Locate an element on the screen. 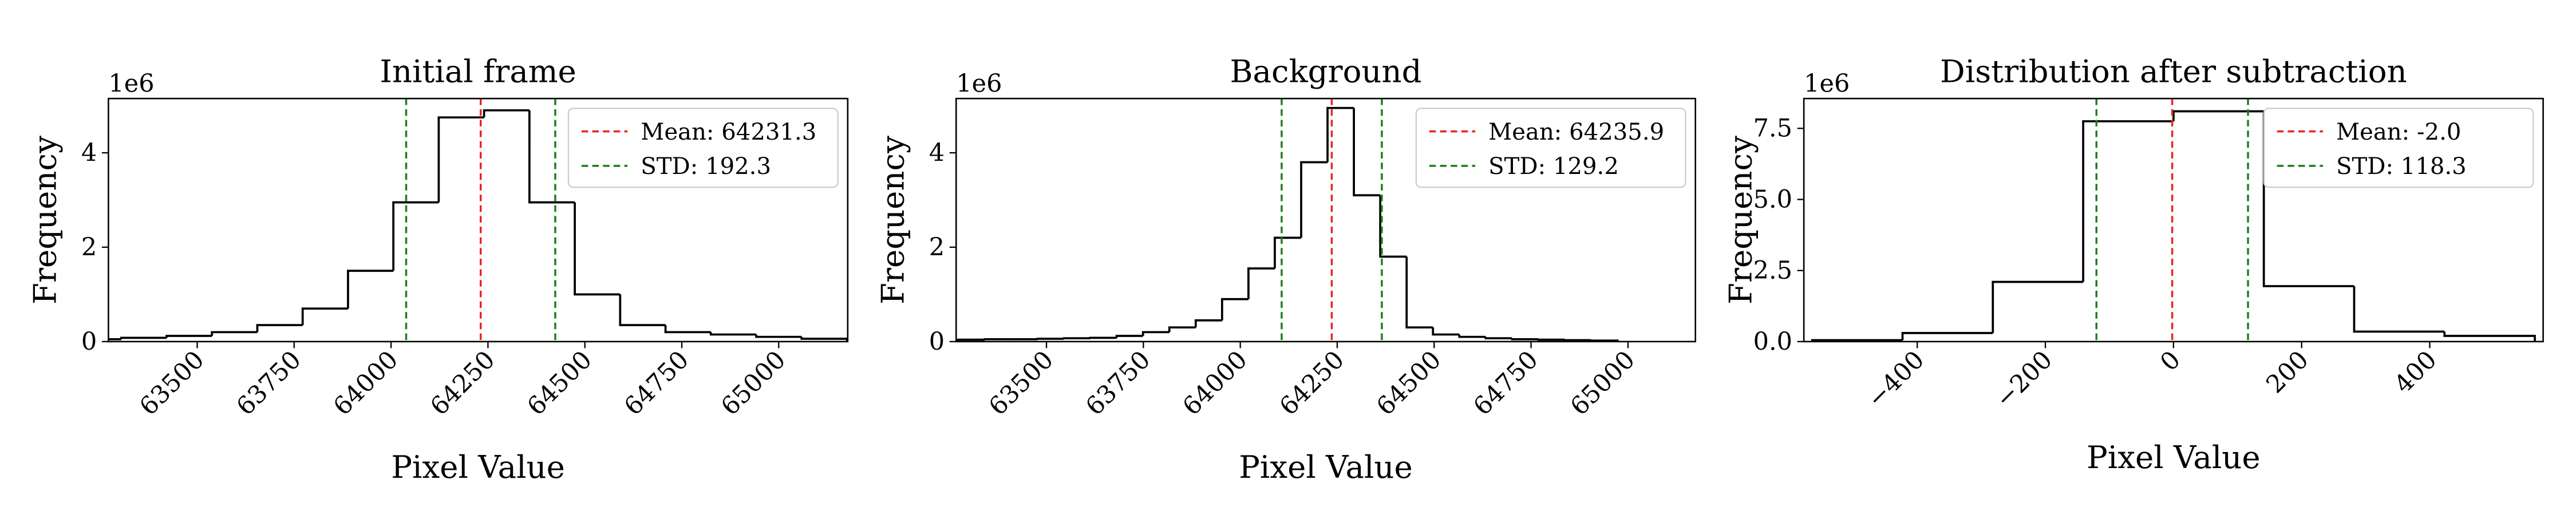  chart-title: Distribution after subtraction is located at coordinates (2173, 71).